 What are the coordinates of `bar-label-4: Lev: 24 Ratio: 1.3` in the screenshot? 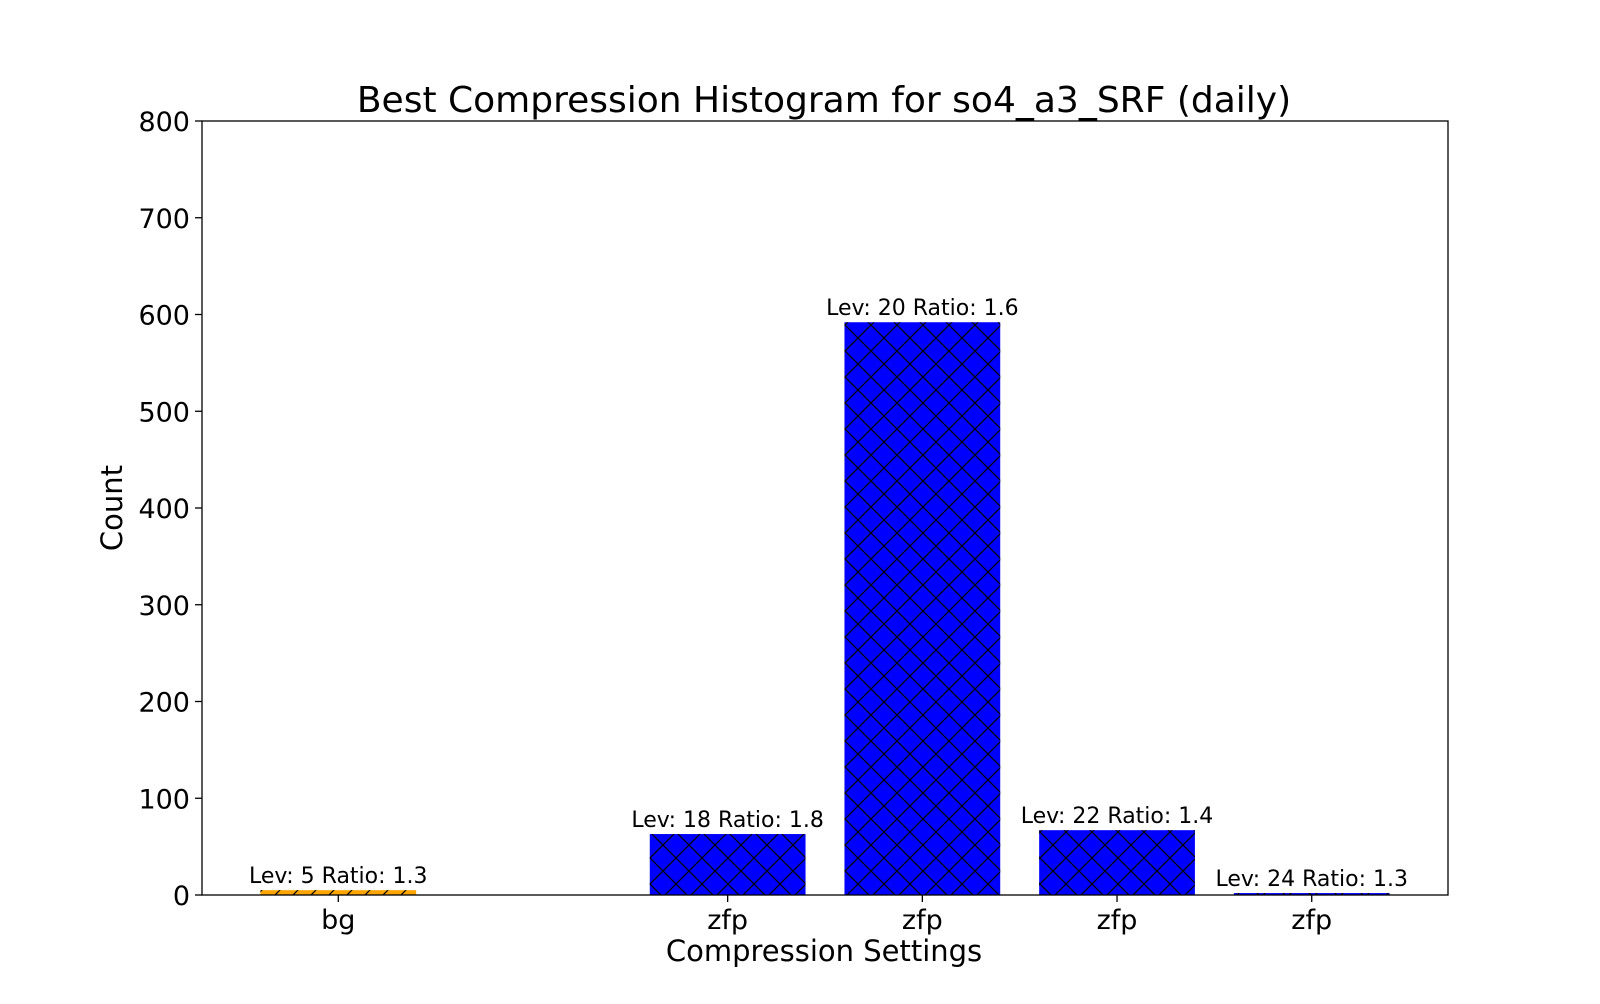 It's located at (1311, 879).